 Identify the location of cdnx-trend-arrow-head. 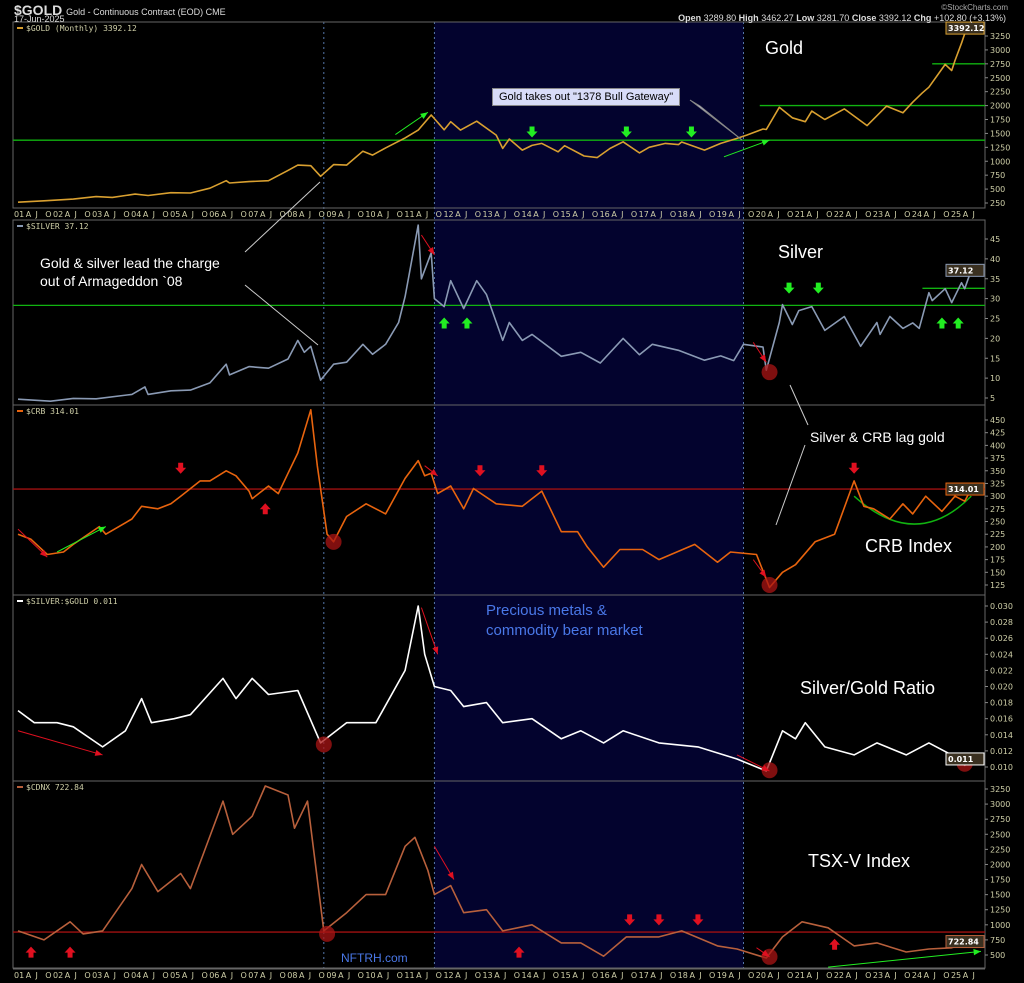
(450, 875).